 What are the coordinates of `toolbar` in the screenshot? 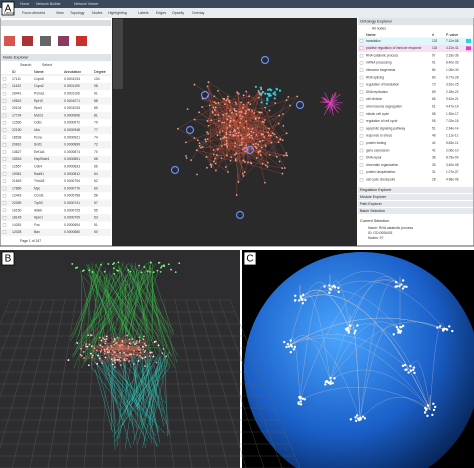 It's located at (237, 13).